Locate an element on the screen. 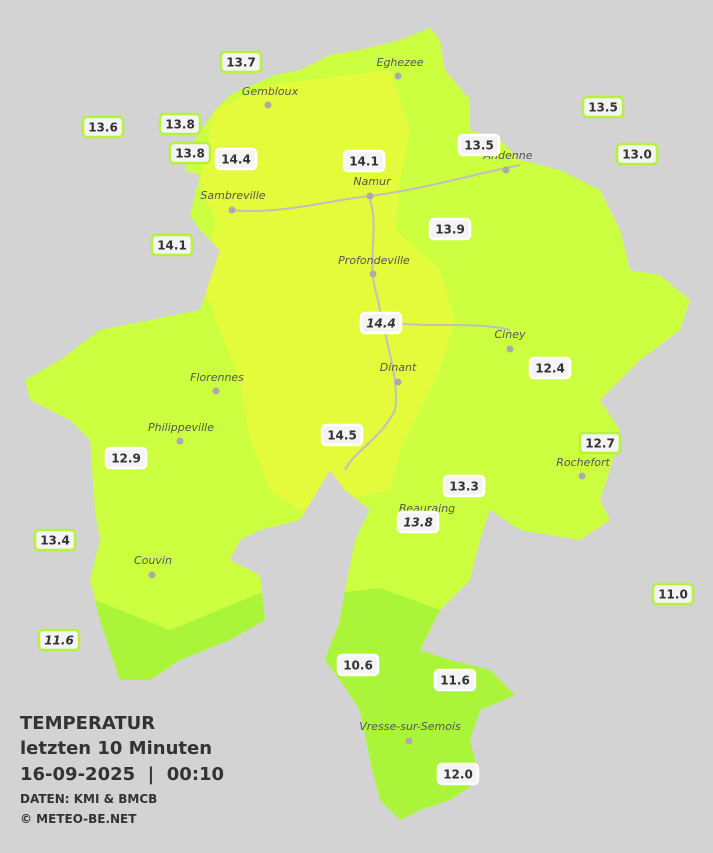  station-value: 10.6 is located at coordinates (358, 666).